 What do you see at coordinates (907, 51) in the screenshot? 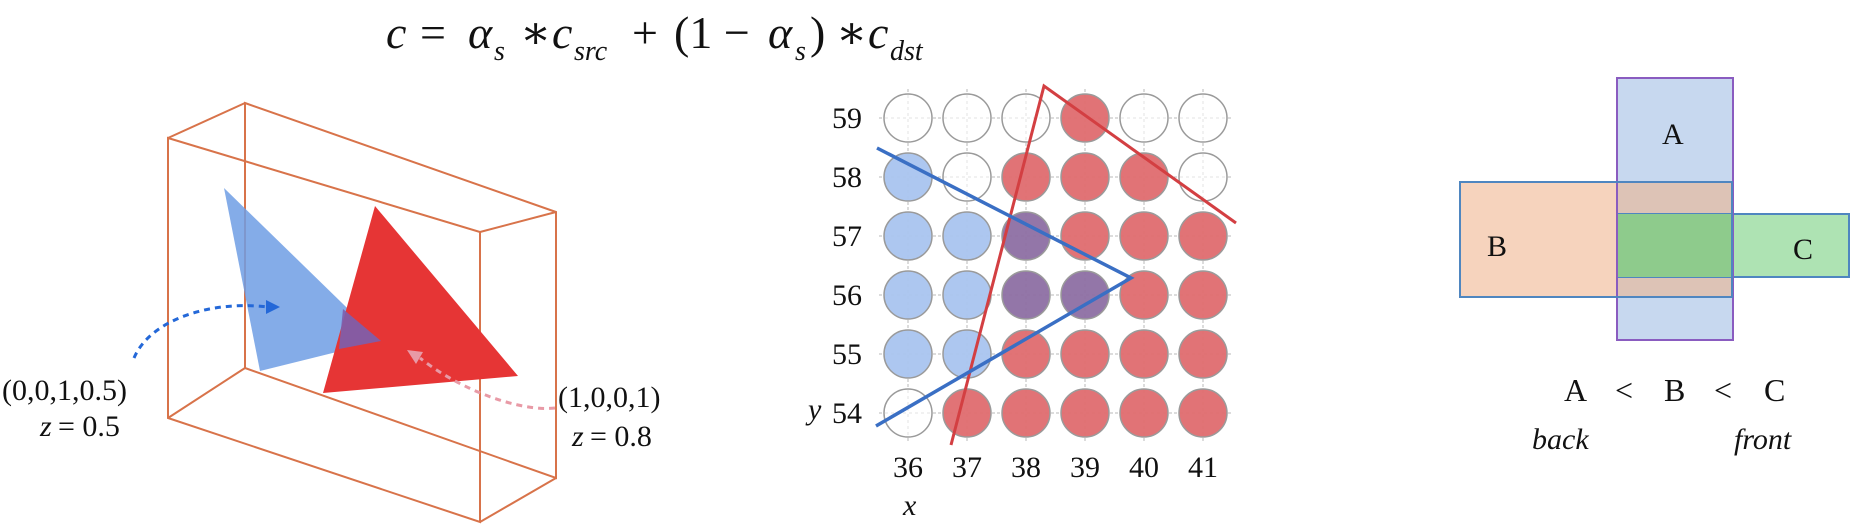
I see `formula-dst-subscript: dst` at bounding box center [907, 51].